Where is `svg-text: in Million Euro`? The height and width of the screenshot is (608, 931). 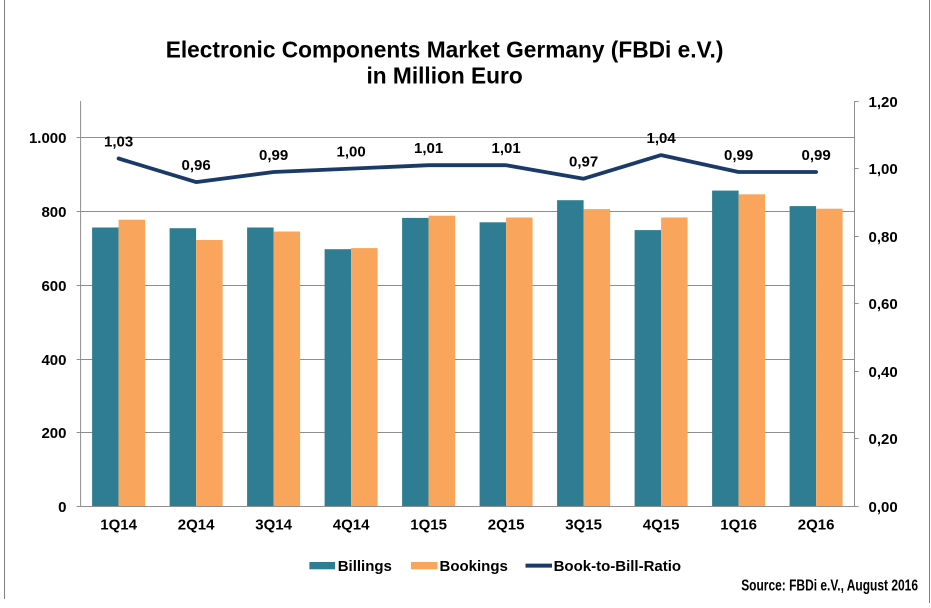 svg-text: in Million Euro is located at coordinates (444, 76).